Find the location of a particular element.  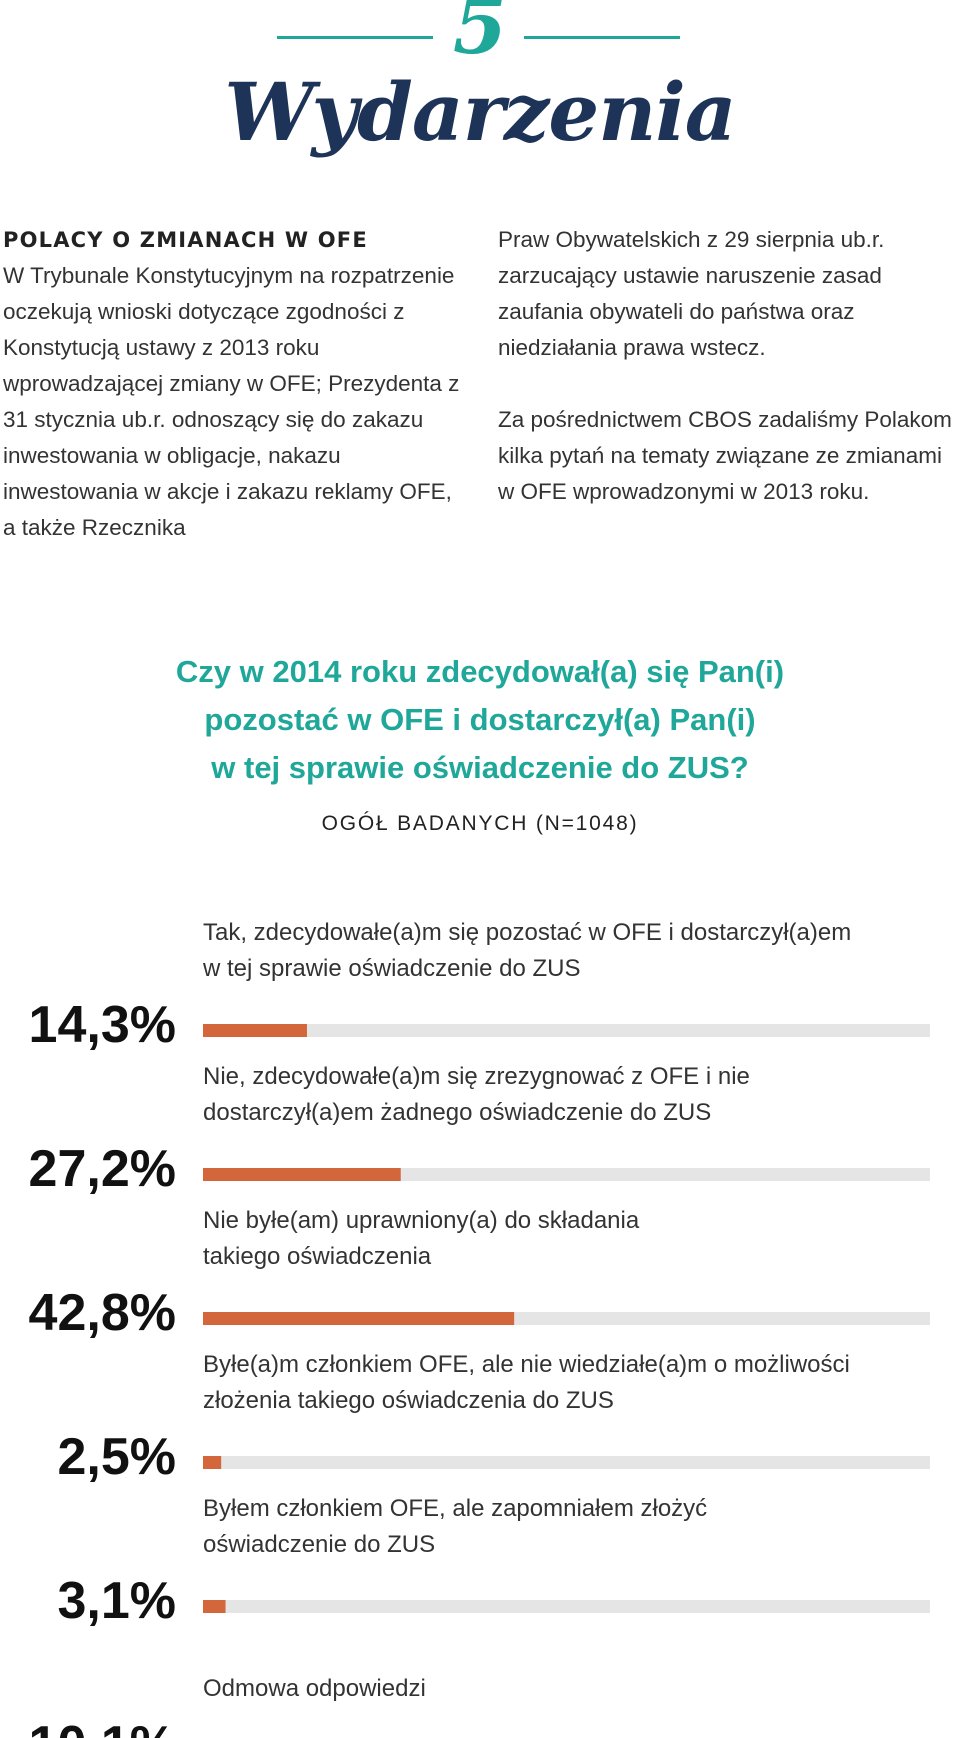

value-label: 42,8% is located at coordinates (102, 1313).